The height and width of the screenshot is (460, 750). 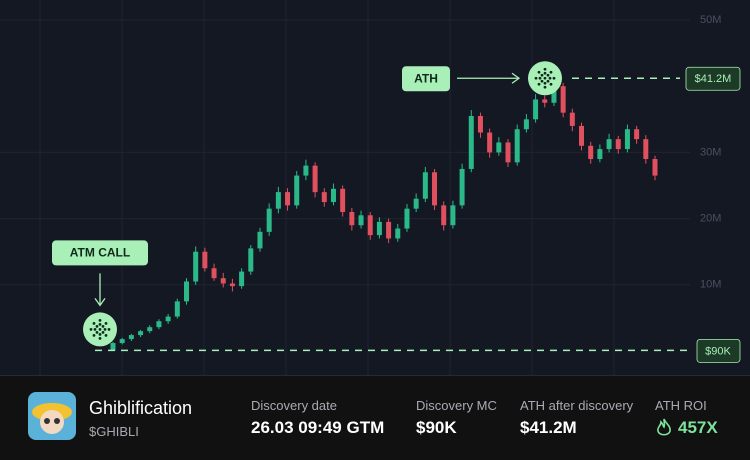 I want to click on token-avatar, so click(x=52, y=416).